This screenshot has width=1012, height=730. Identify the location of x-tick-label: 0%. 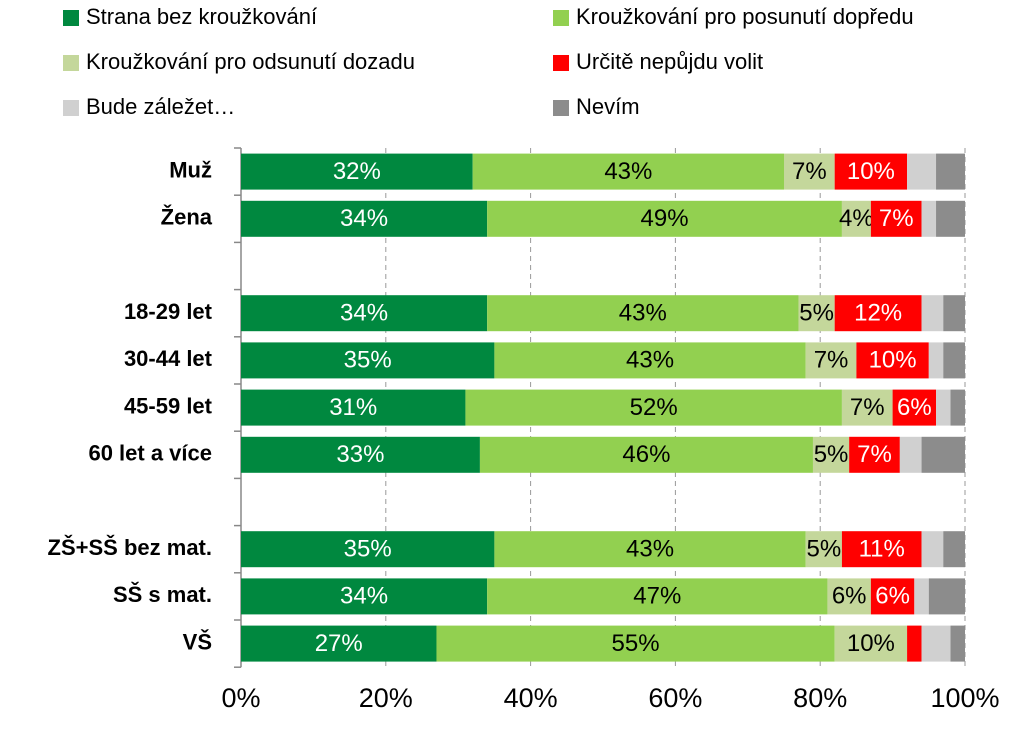
(240, 698).